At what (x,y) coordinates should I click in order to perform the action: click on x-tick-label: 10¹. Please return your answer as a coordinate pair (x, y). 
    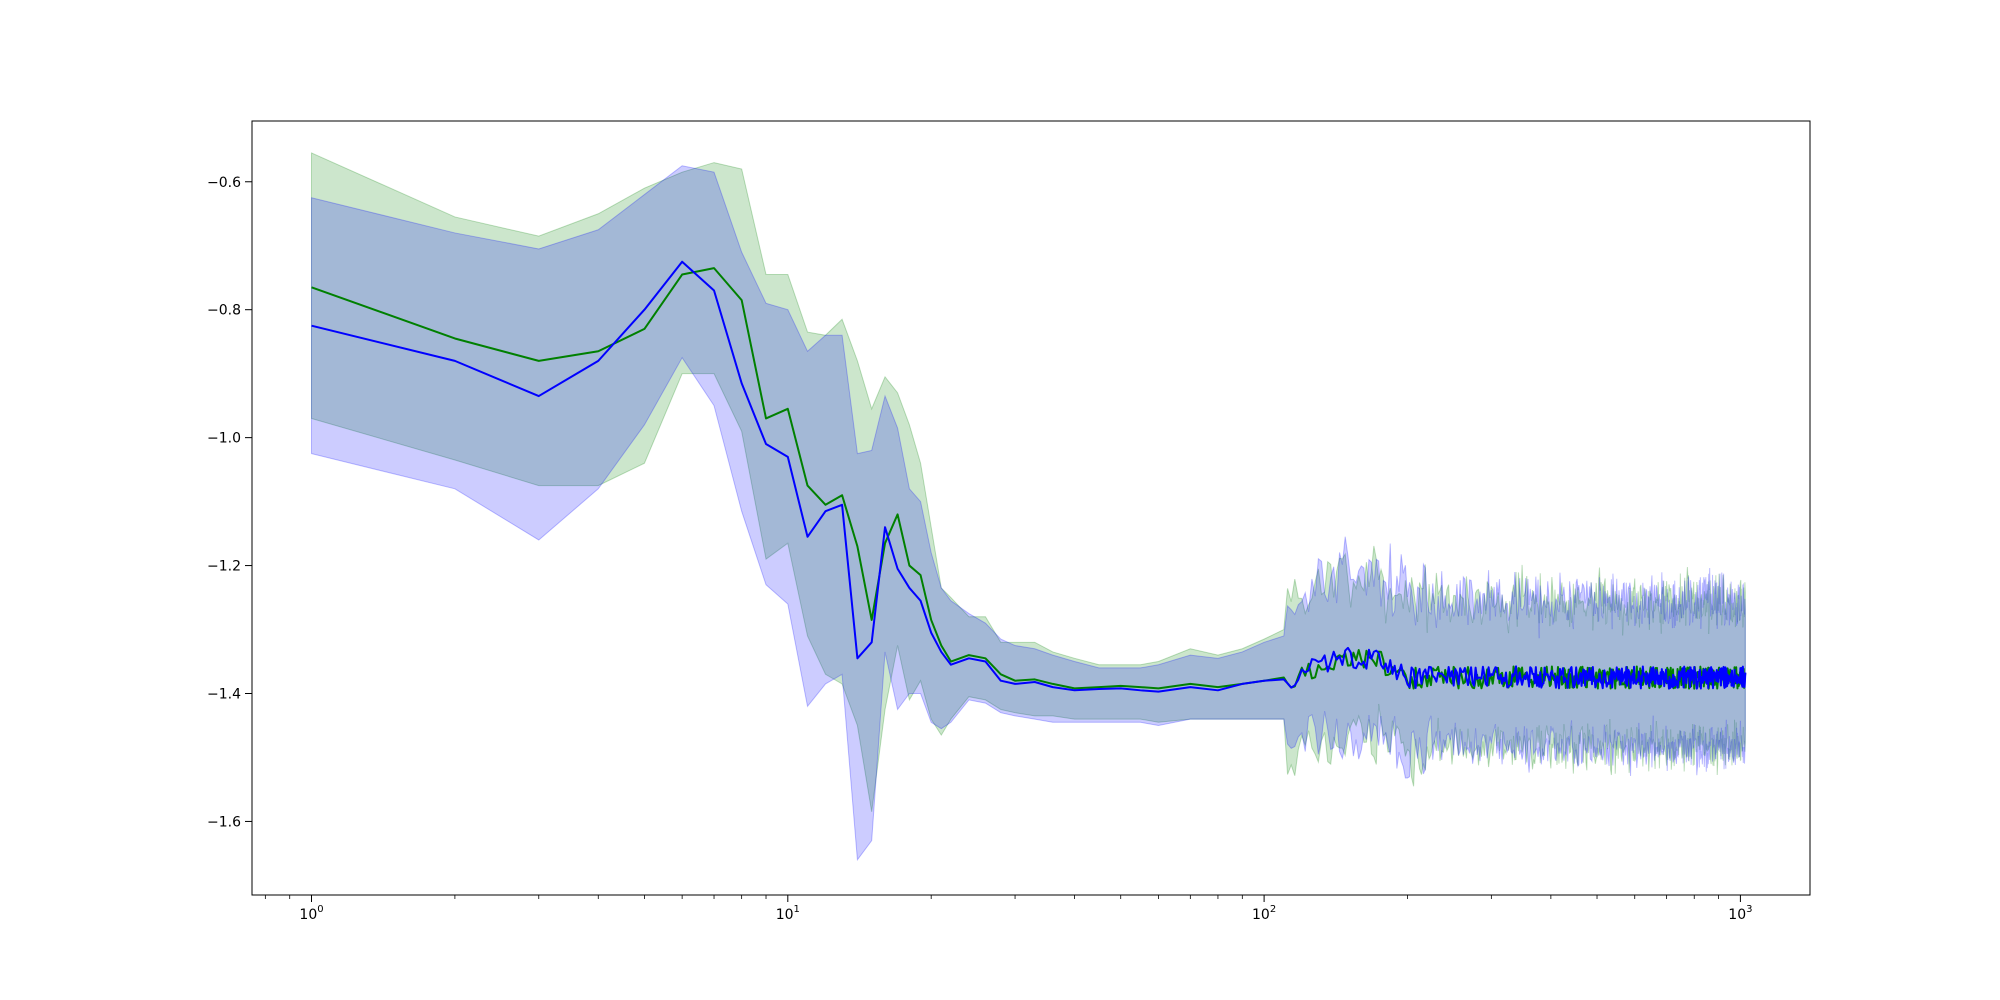
    Looking at the image, I should click on (788, 913).